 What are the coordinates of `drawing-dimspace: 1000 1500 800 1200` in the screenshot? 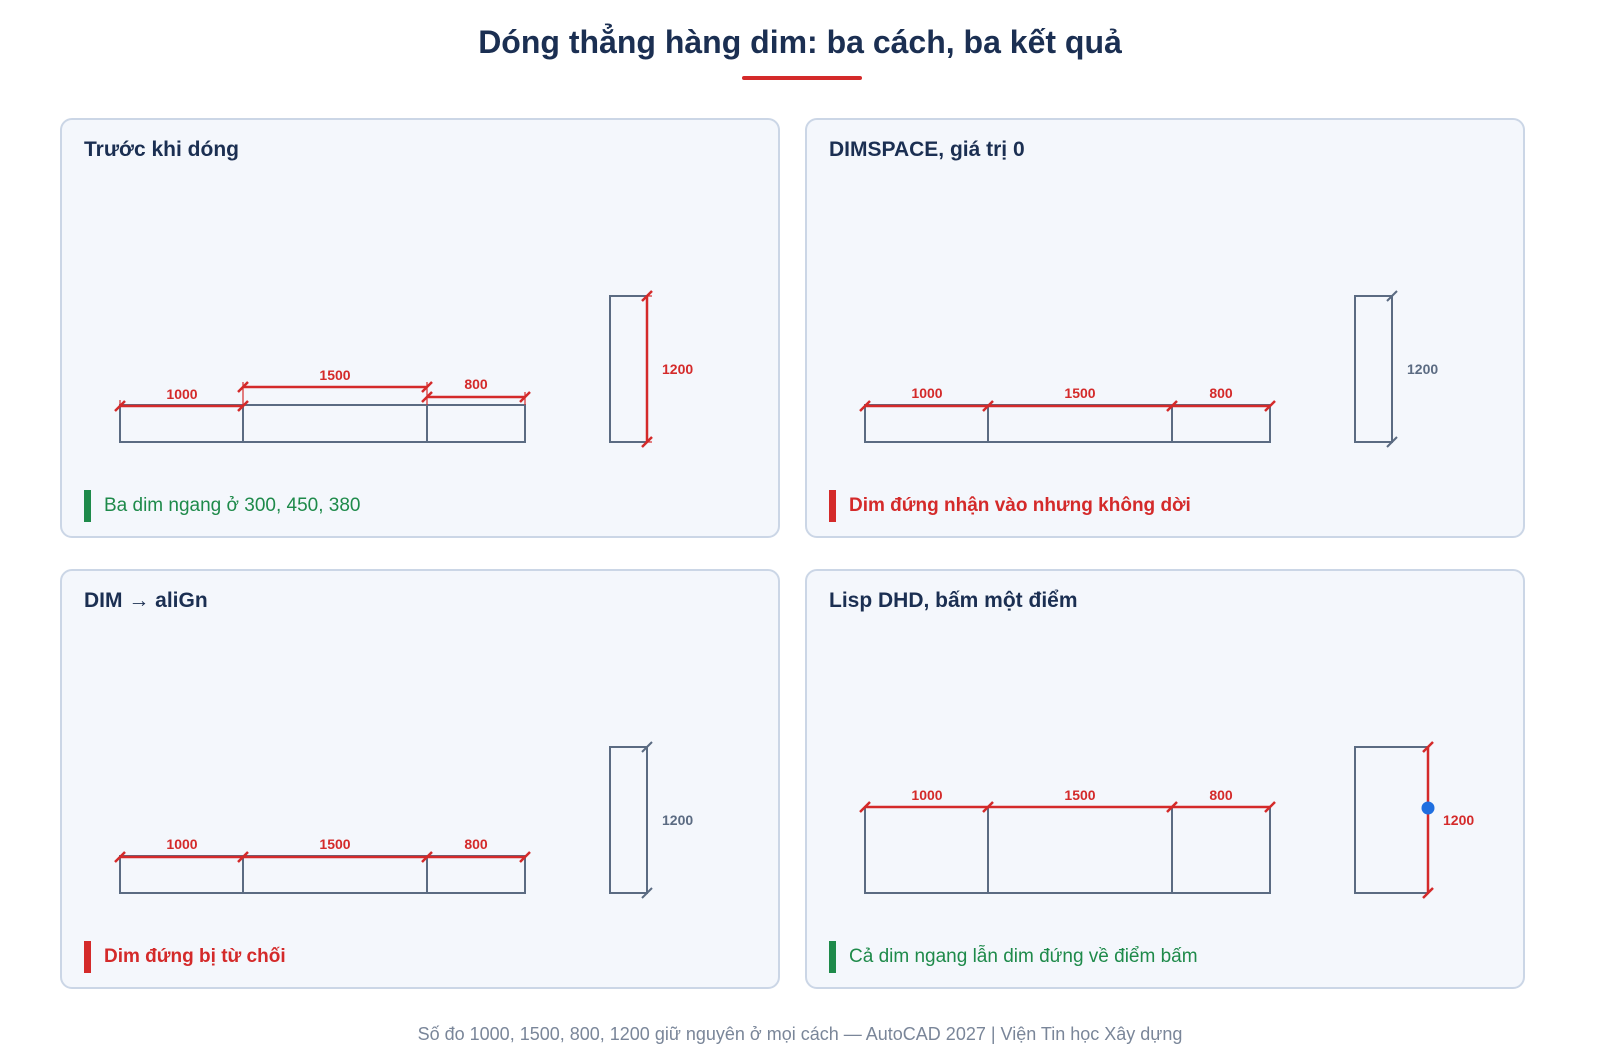 It's located at (1148, 369).